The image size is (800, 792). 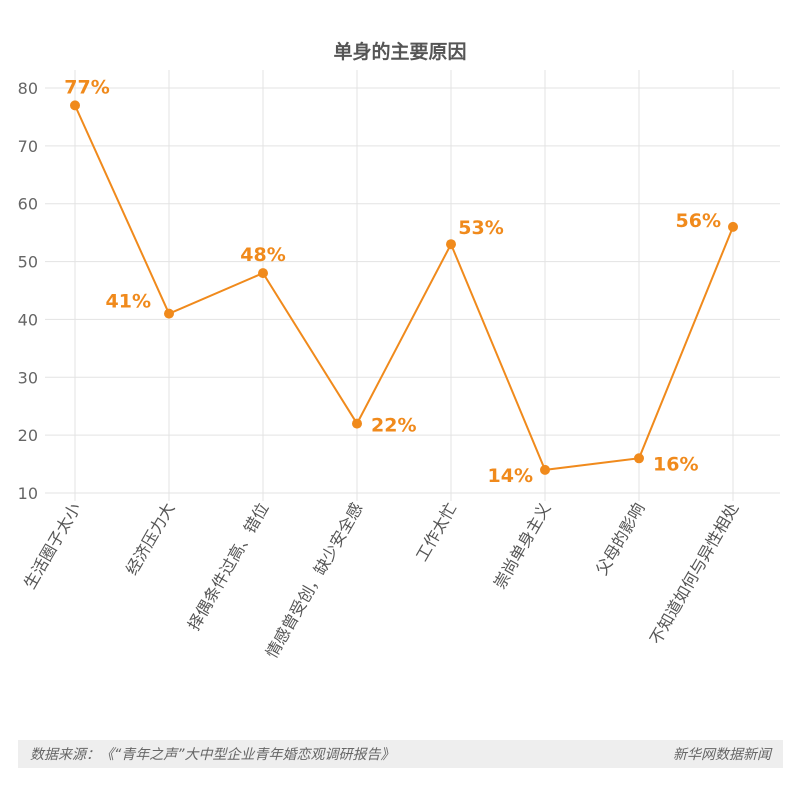 I want to click on data-label: 16%, so click(x=675, y=464).